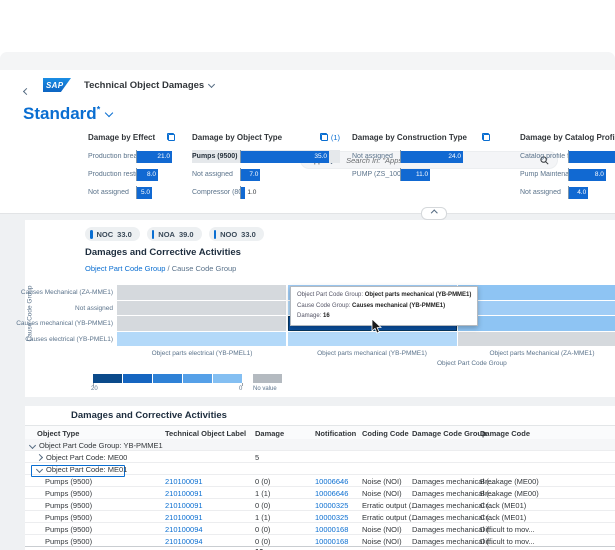 This screenshot has height=550, width=615. Describe the element at coordinates (57, 85) in the screenshot. I see `sap-logo: SAP` at that location.